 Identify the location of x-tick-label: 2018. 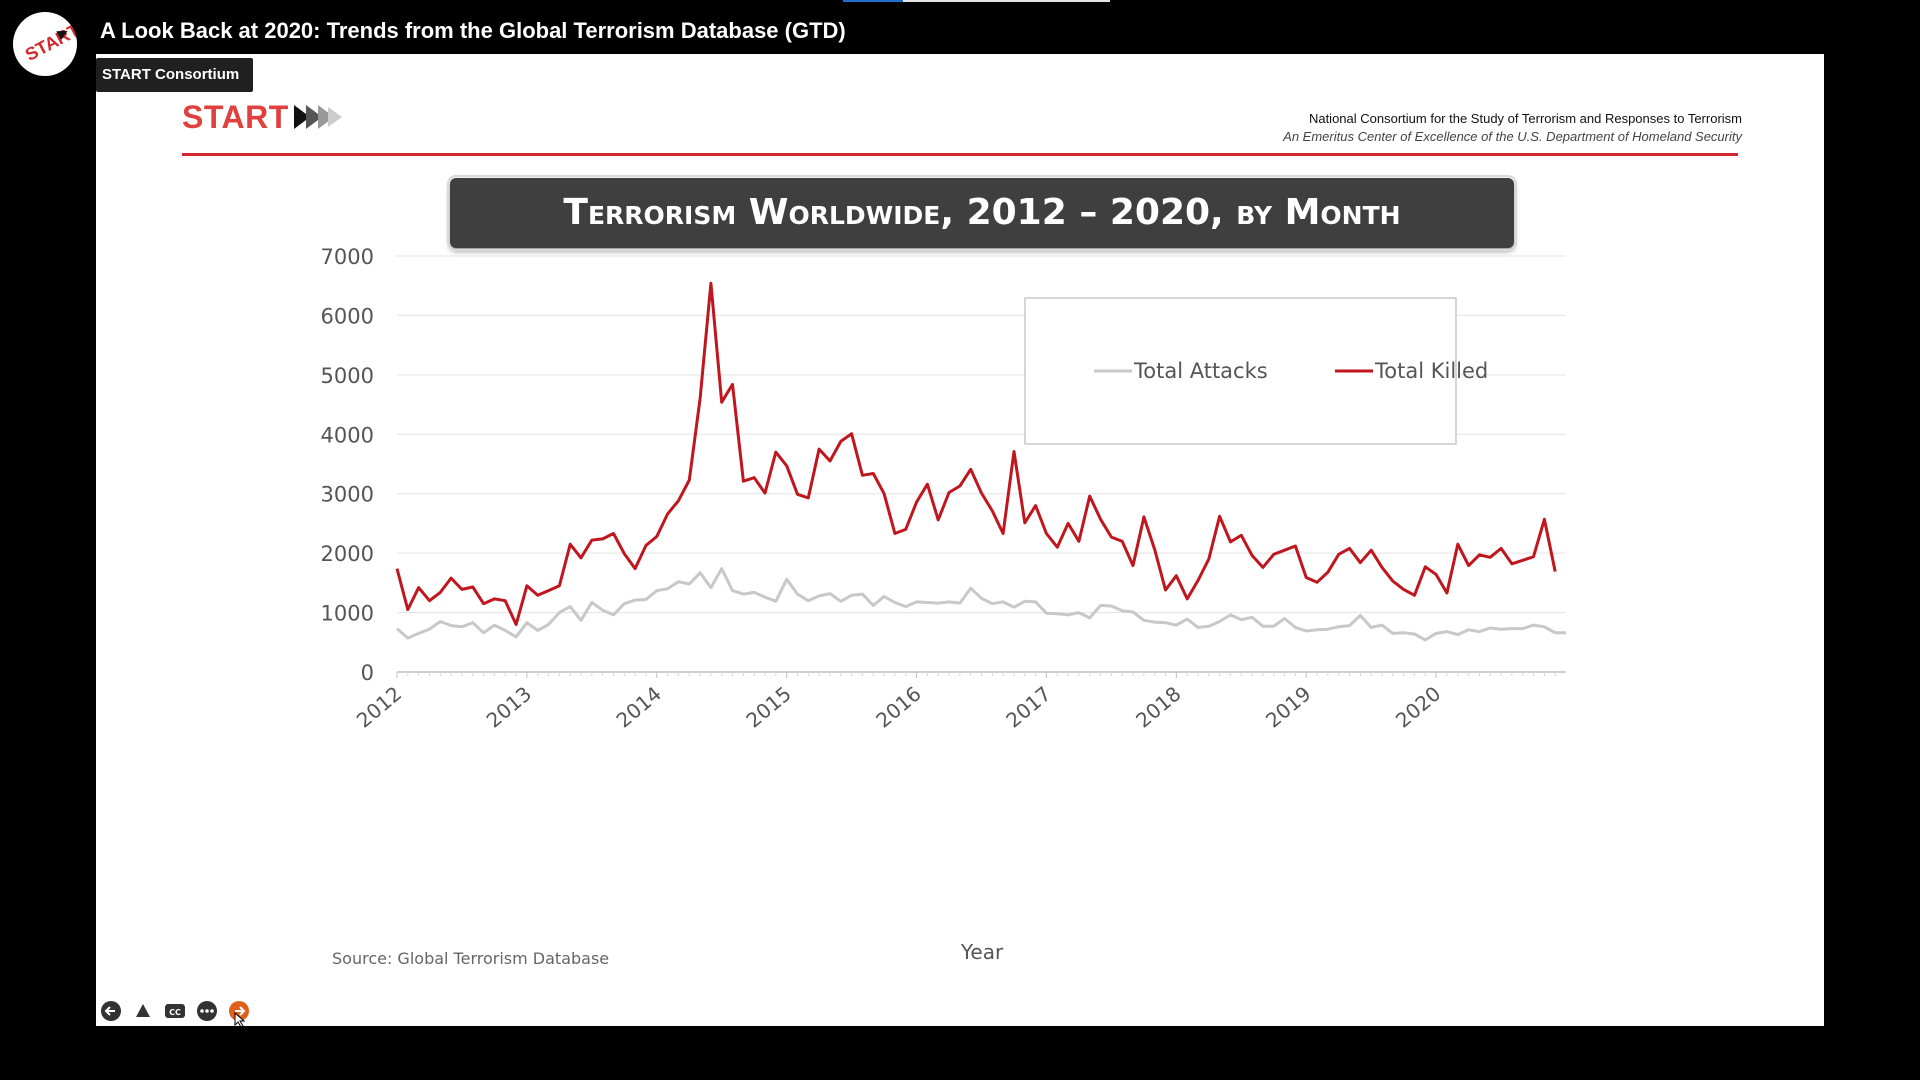
(1158, 706).